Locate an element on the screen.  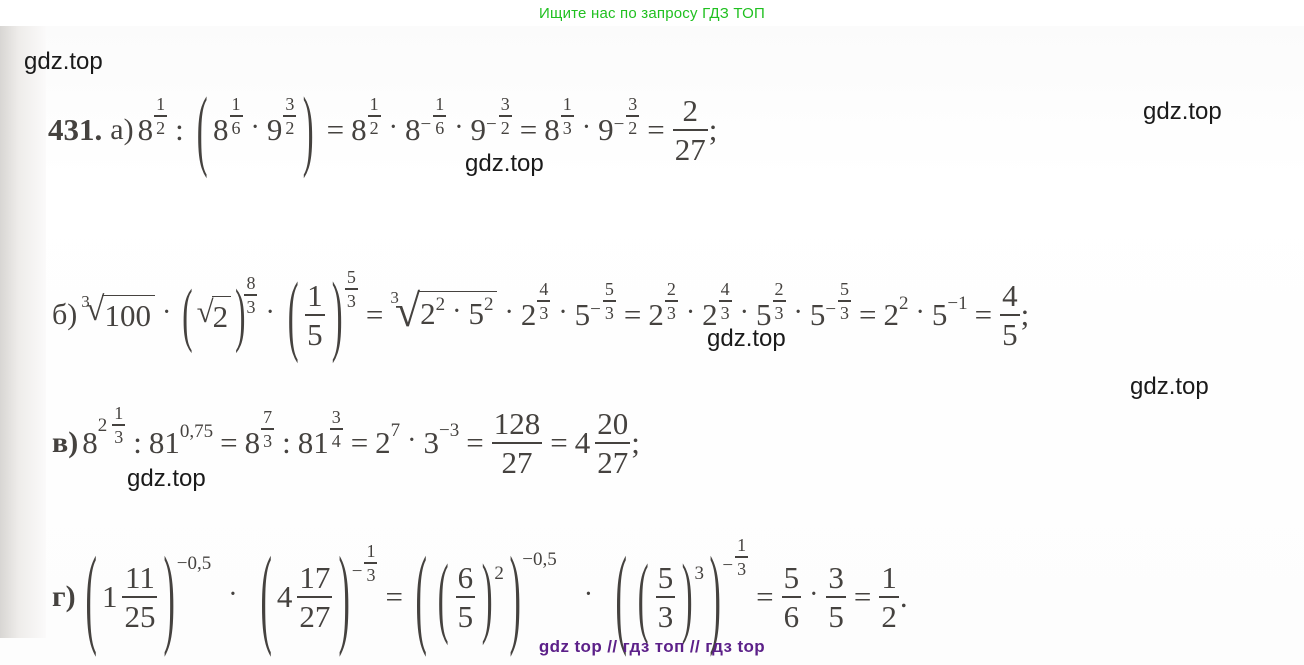
expr-a-term1: 8 1 2 is located at coordinates (153, 123).